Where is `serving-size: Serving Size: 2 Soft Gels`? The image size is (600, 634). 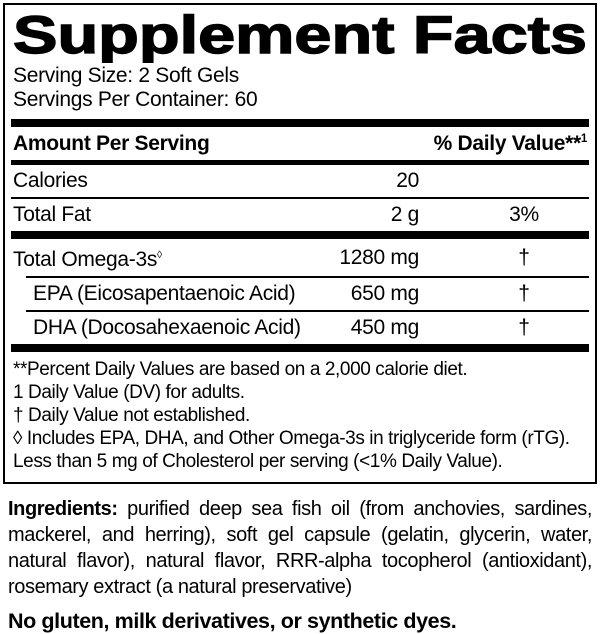 serving-size: Serving Size: 2 Soft Gels is located at coordinates (126, 75).